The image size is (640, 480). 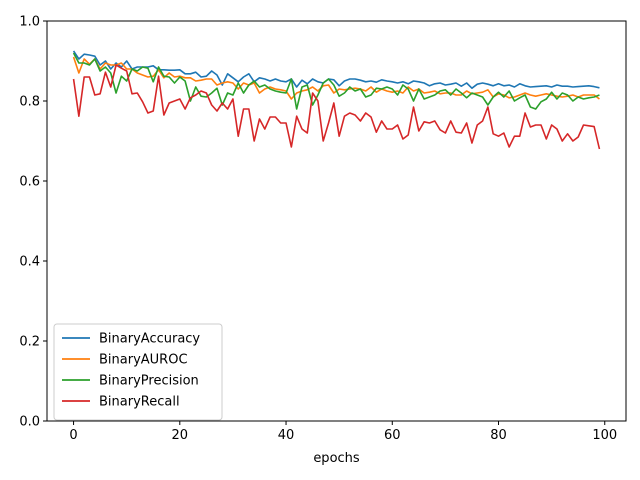 What do you see at coordinates (149, 381) in the screenshot?
I see `legend-label-binaryprecision: BinaryPrecision` at bounding box center [149, 381].